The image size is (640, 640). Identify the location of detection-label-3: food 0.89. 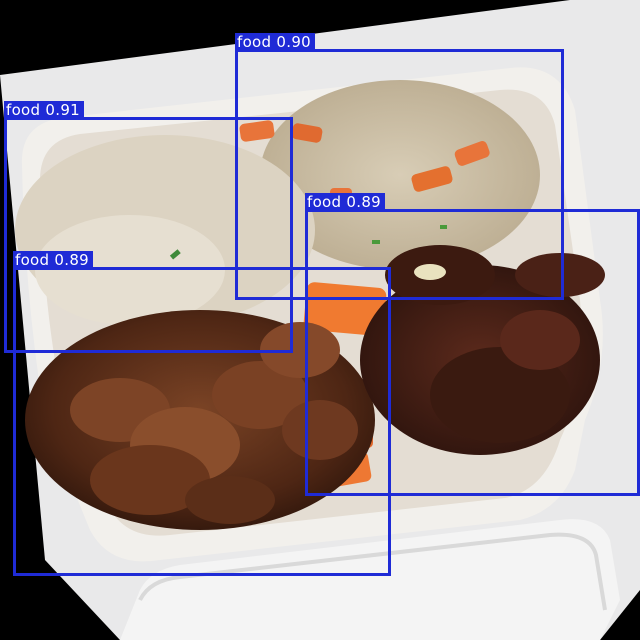
(345, 202).